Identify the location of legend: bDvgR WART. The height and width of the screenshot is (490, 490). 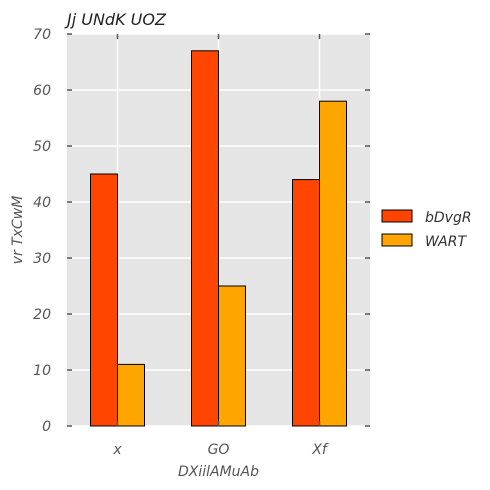
(426, 229).